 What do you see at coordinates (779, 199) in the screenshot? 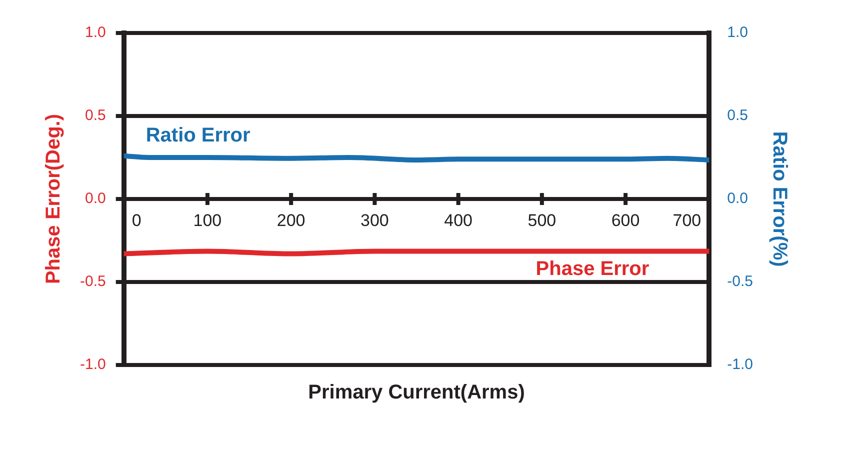
I see `y2-axis-title: Ratio Error(%)` at bounding box center [779, 199].